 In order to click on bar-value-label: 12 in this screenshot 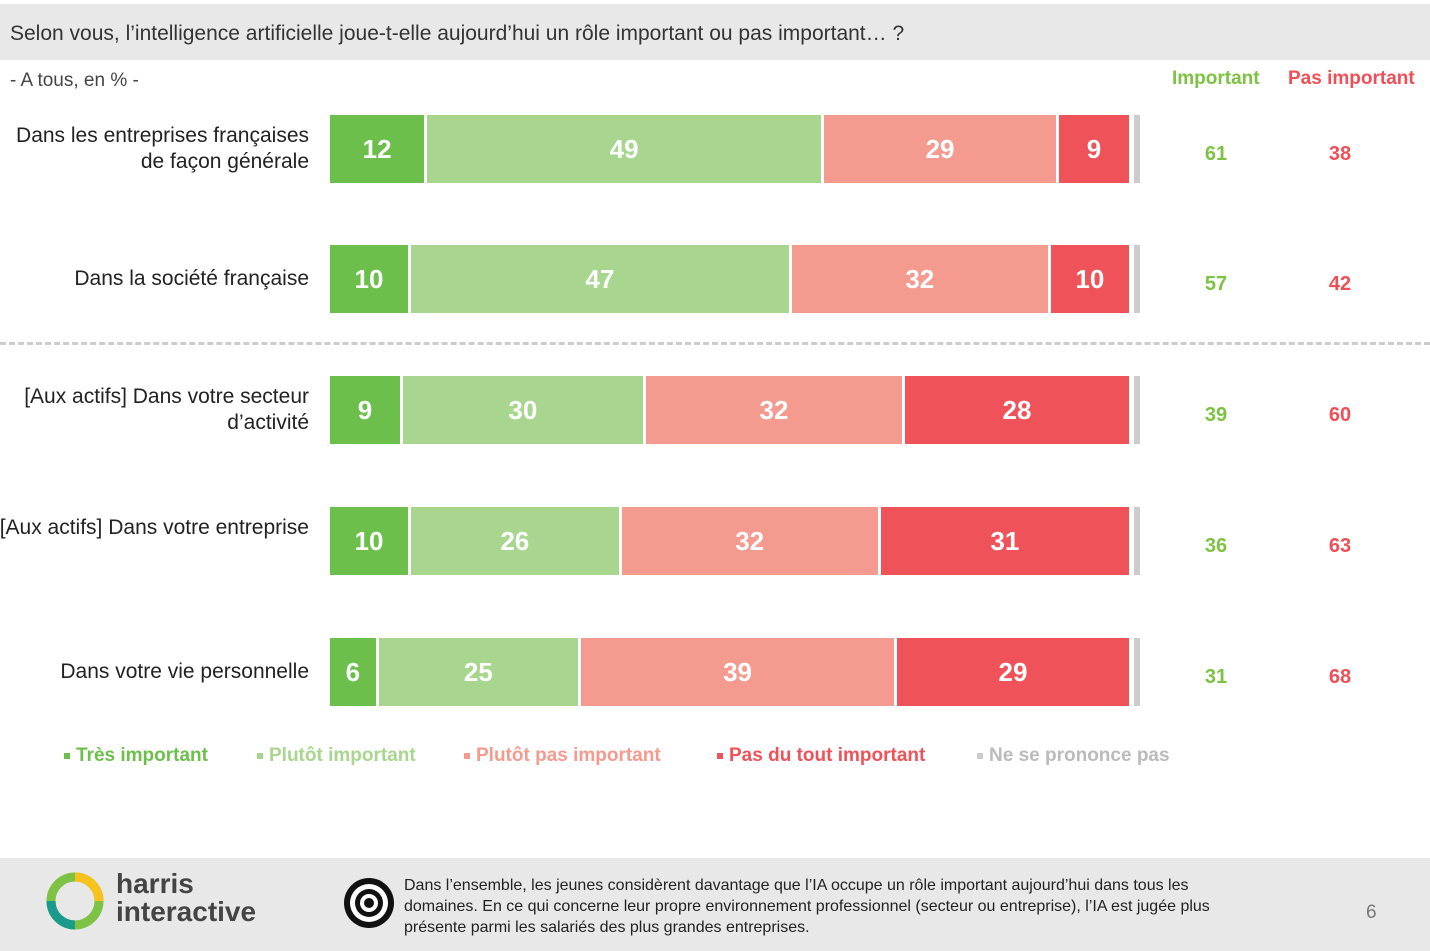, I will do `click(377, 148)`.